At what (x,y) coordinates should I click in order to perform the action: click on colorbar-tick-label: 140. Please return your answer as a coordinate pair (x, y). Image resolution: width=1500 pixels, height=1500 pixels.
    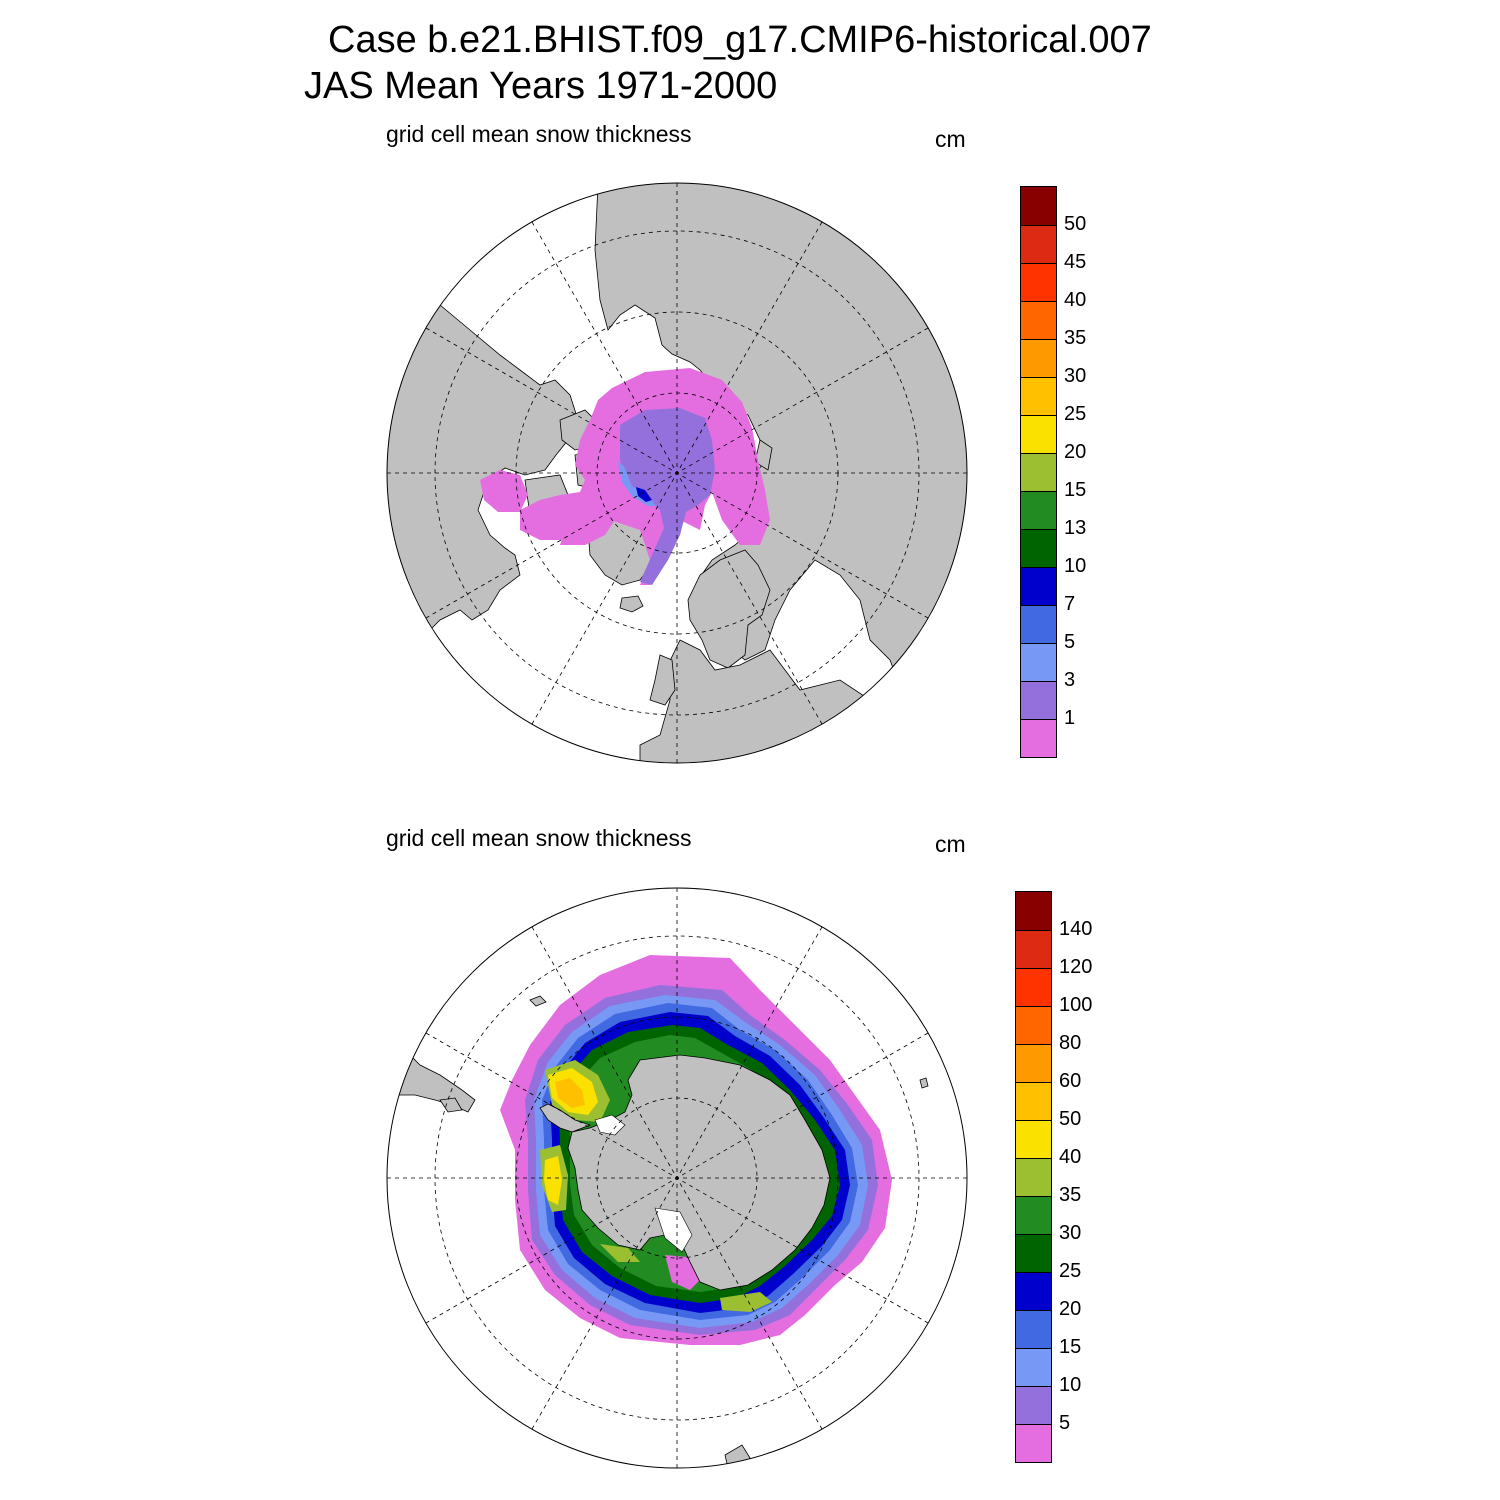
    Looking at the image, I should click on (1076, 929).